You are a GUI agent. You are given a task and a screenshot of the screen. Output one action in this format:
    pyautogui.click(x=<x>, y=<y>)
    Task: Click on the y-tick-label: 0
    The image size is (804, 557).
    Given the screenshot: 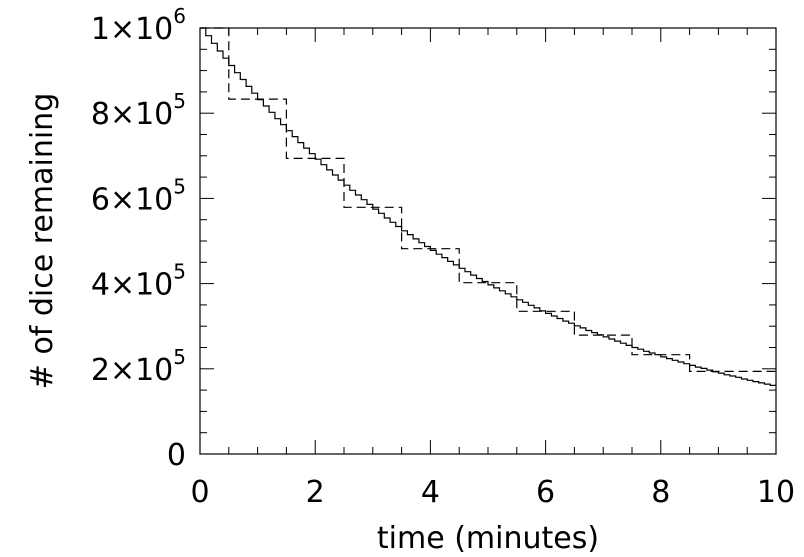 What is the action you would take?
    pyautogui.click(x=176, y=455)
    